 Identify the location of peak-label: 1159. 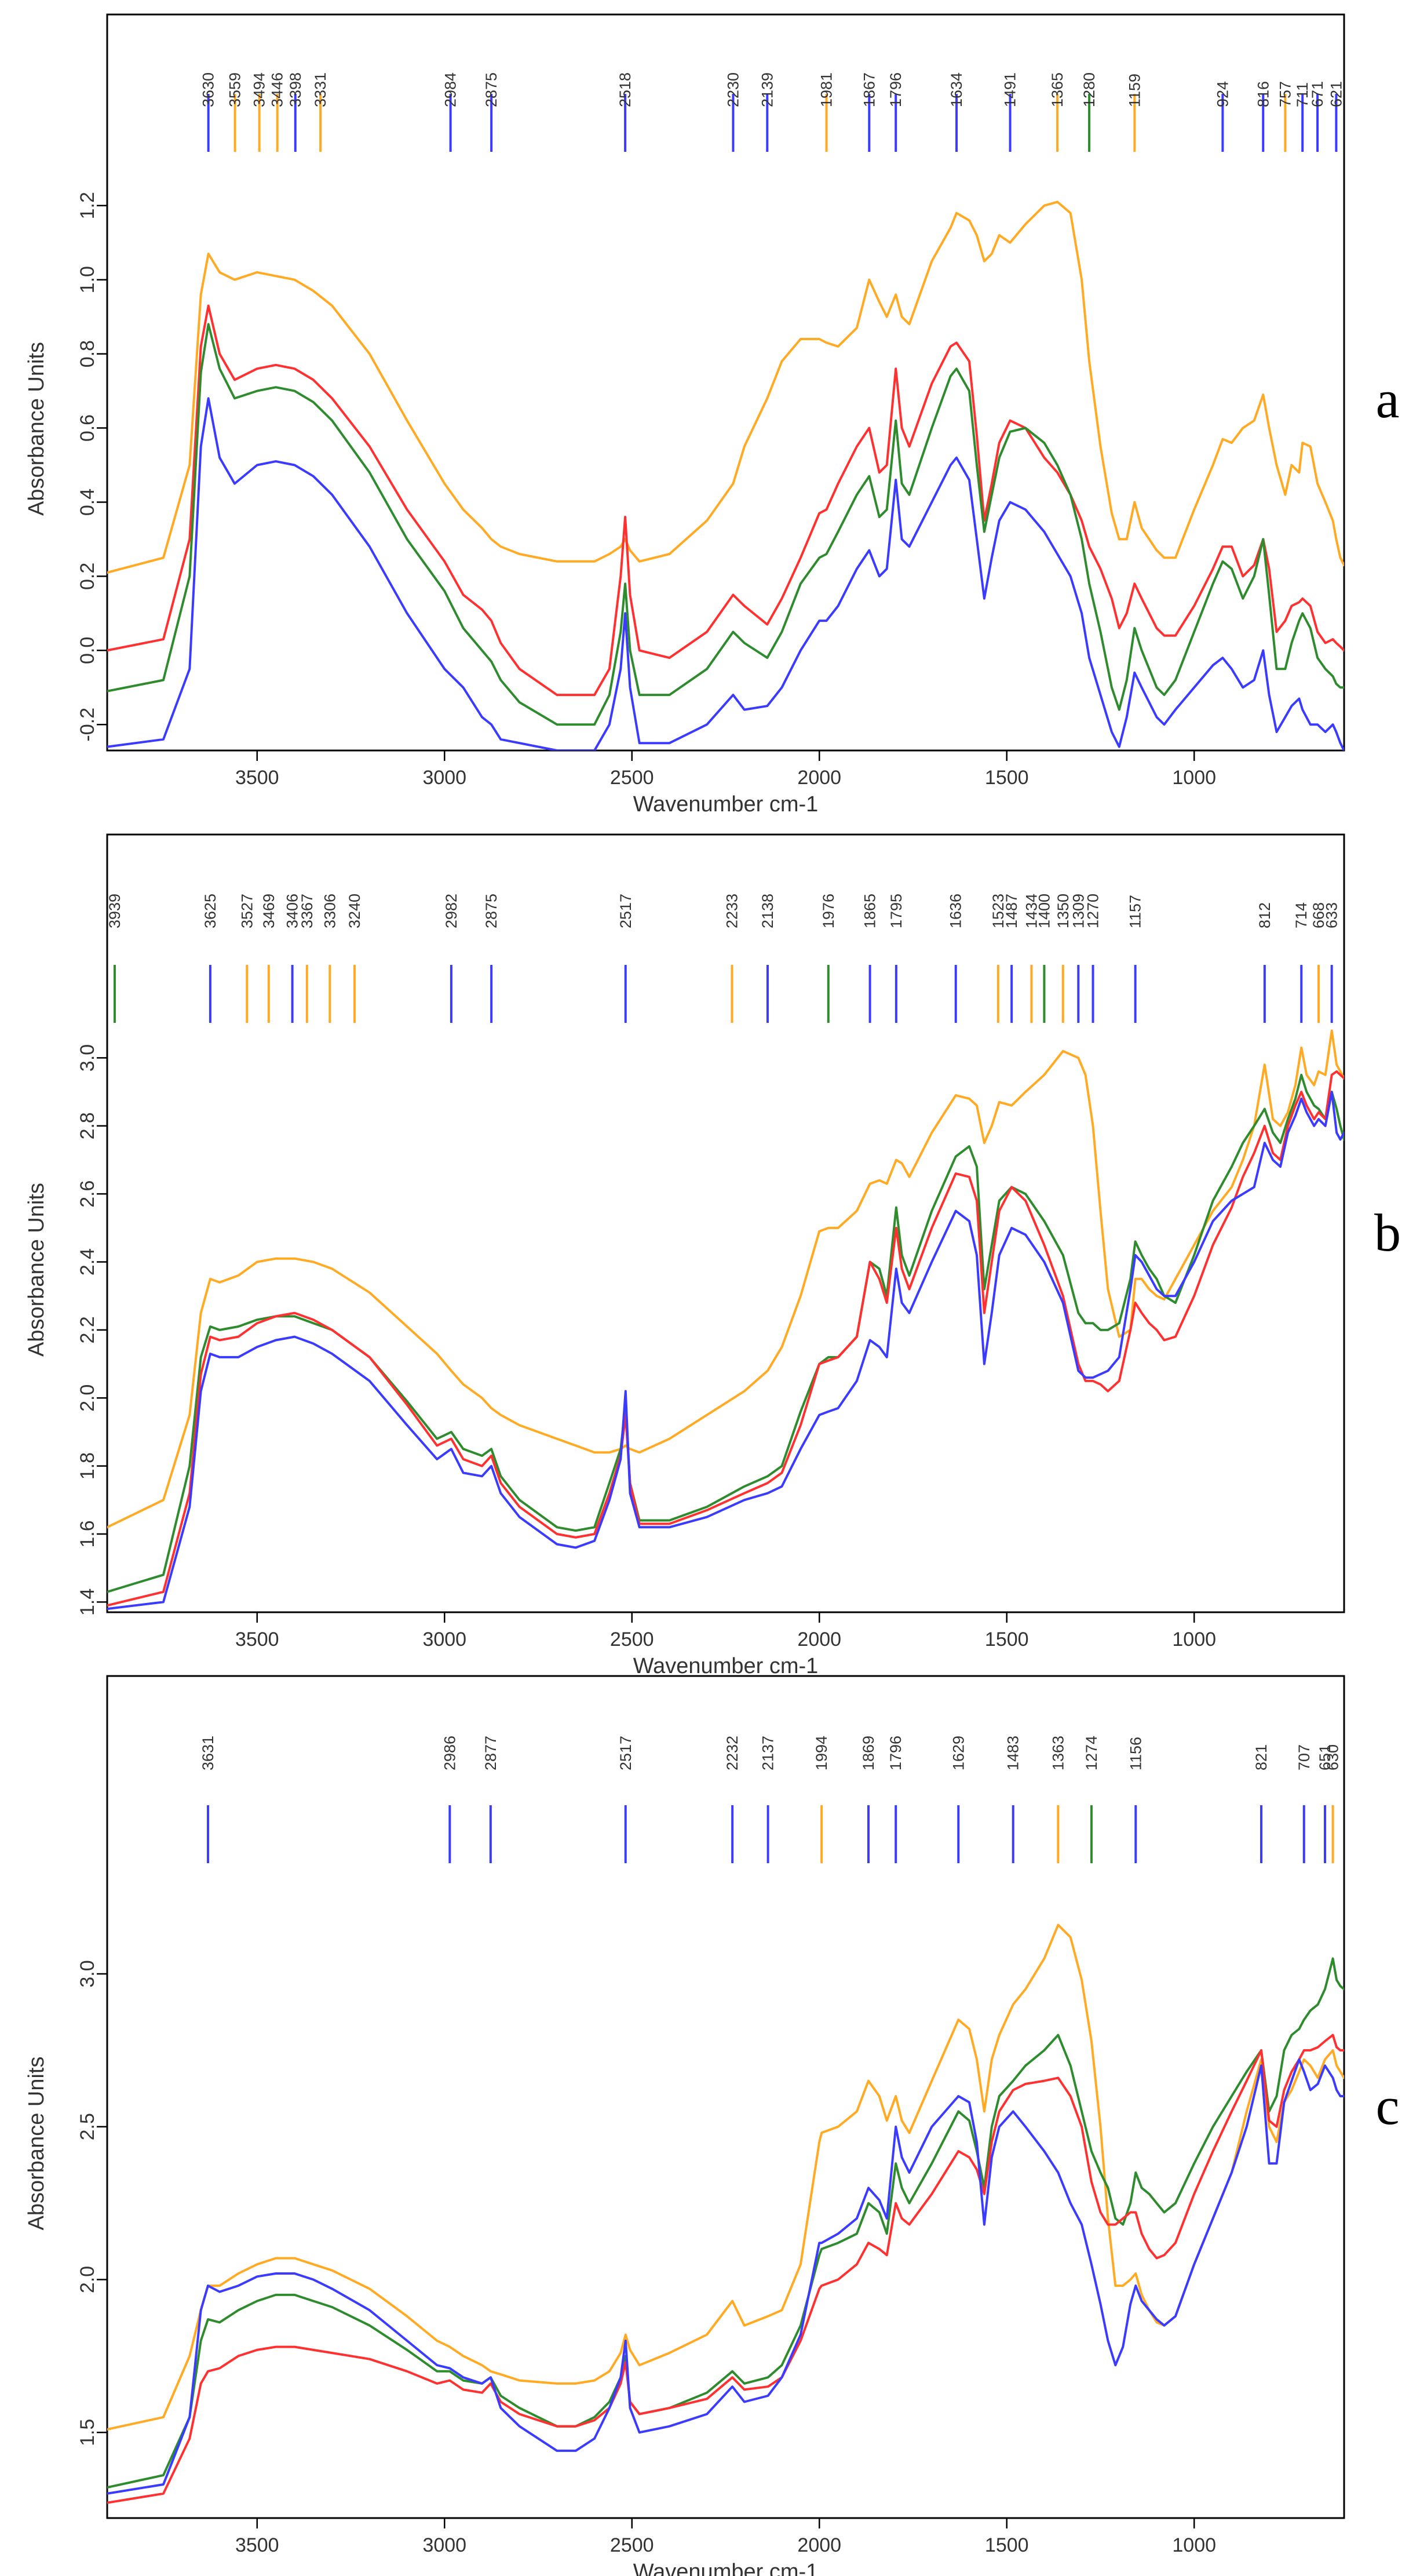
(1134, 90).